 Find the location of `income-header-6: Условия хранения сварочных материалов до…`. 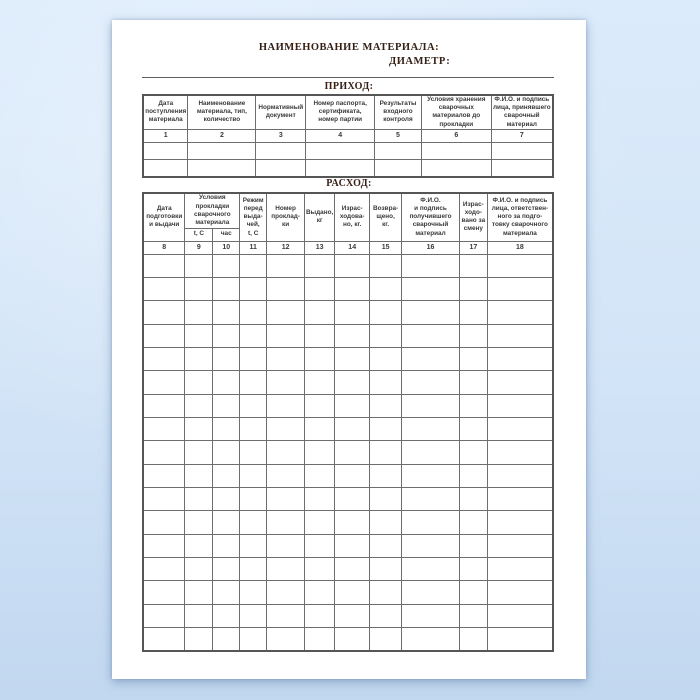

income-header-6: Условия хранения сварочных материалов до… is located at coordinates (456, 112).